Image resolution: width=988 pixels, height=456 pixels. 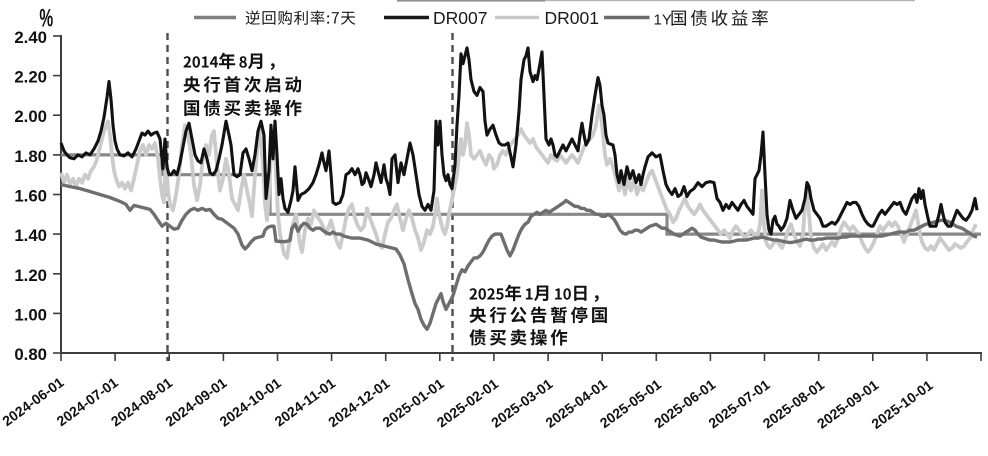 What do you see at coordinates (663, 20) in the screenshot?
I see `svg-text: 1Y` at bounding box center [663, 20].